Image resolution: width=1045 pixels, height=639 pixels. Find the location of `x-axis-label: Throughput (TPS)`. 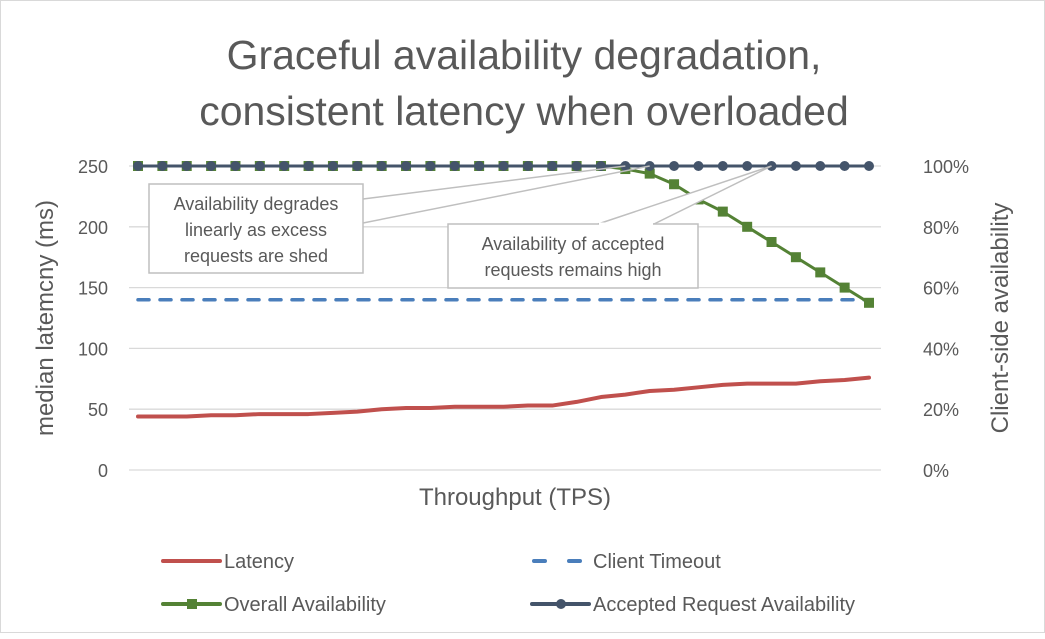

x-axis-label: Throughput (TPS) is located at coordinates (515, 497).